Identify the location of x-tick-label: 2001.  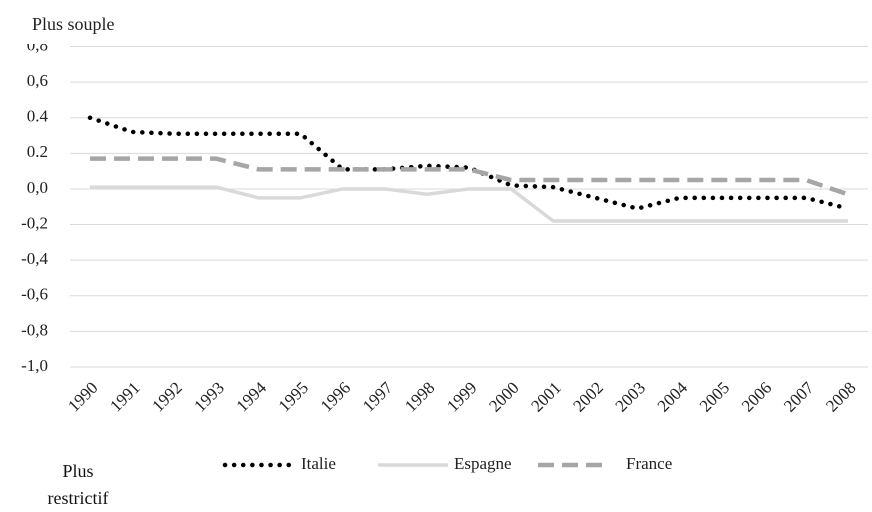
(545, 396).